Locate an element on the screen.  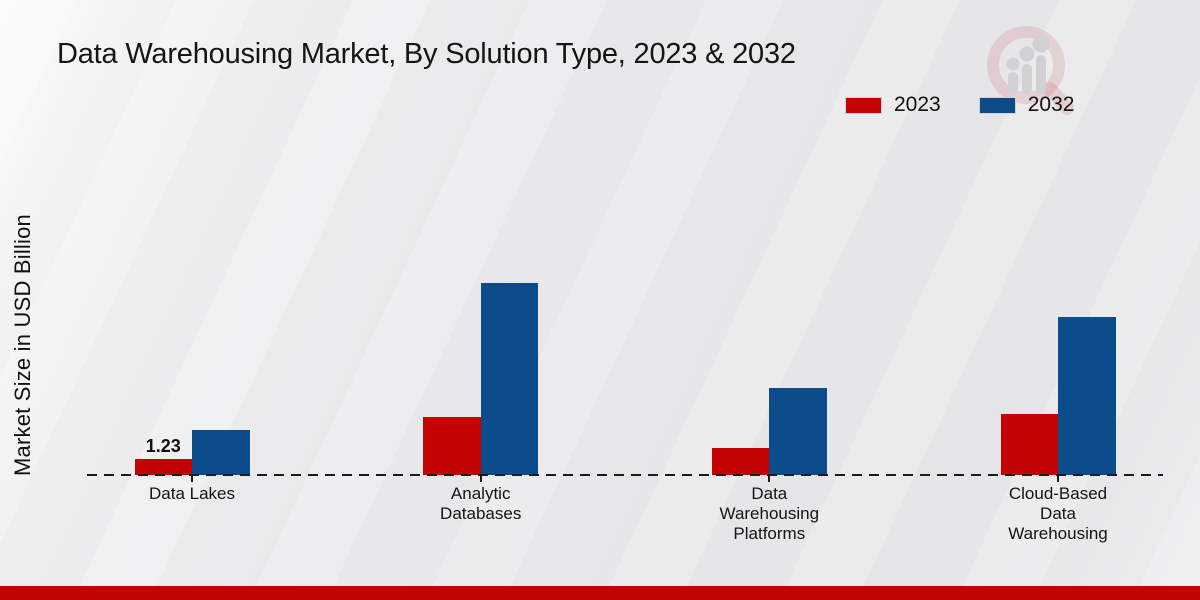
magnifier-bar-chart-watermark-icon is located at coordinates (1030, 70).